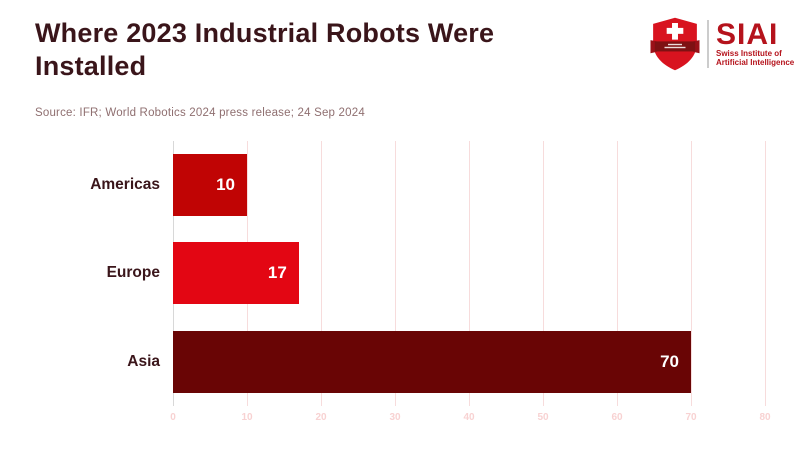 This screenshot has width=800, height=450. What do you see at coordinates (708, 44) in the screenshot?
I see `logo-divider` at bounding box center [708, 44].